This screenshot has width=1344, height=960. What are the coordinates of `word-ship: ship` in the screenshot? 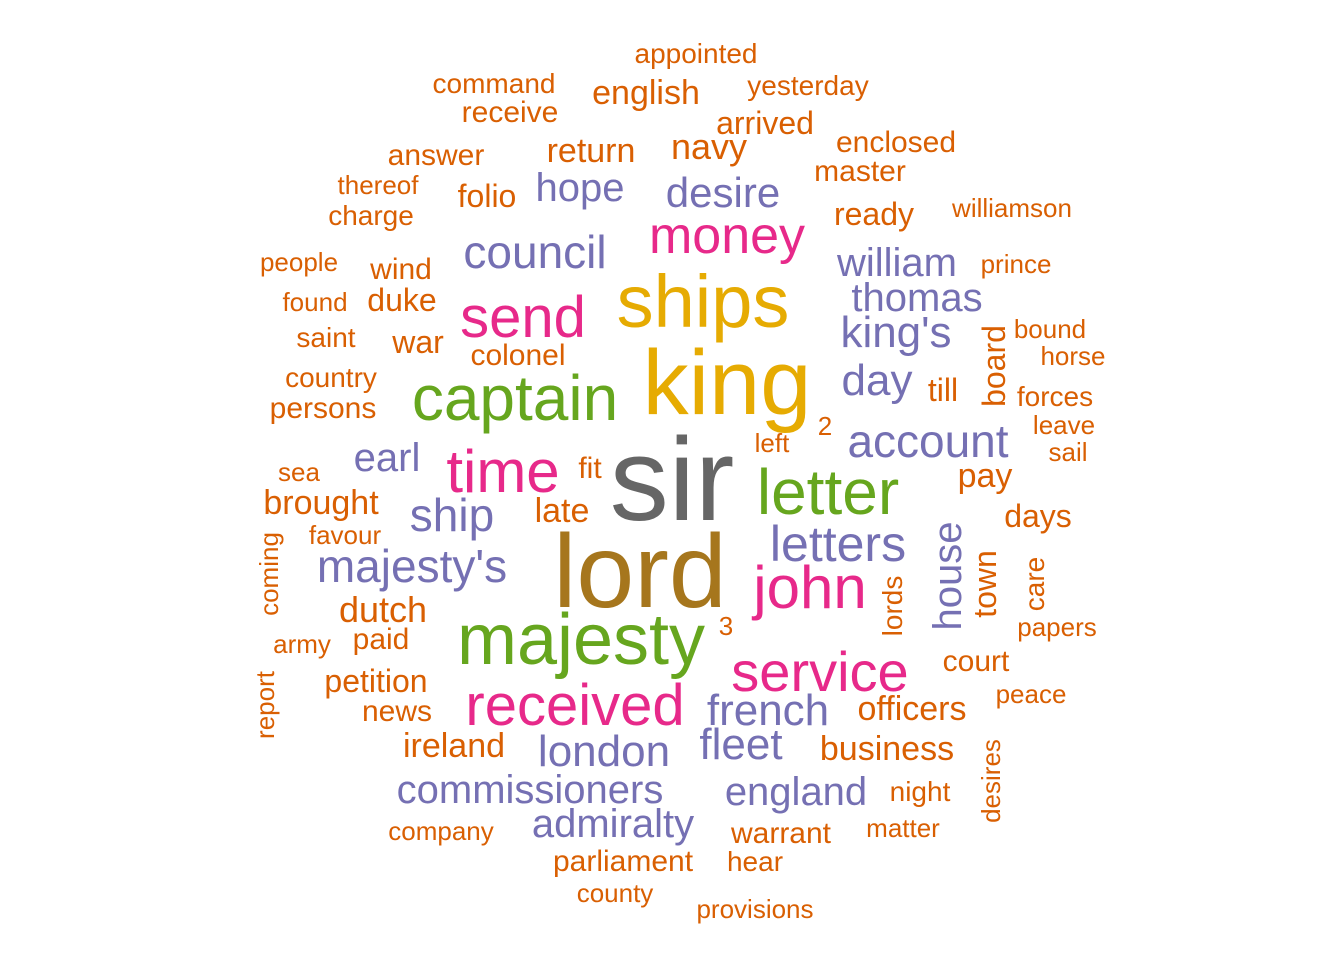 It's located at (452, 515).